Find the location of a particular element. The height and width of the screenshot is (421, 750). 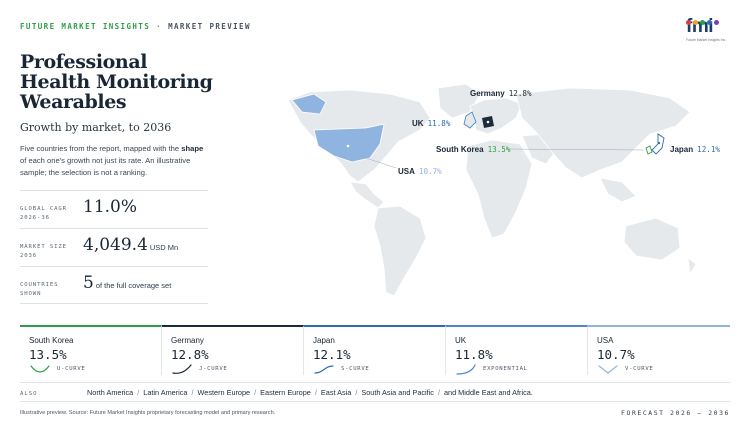

country-card-usa: USA 10.7% V-CURVE is located at coordinates (659, 350).